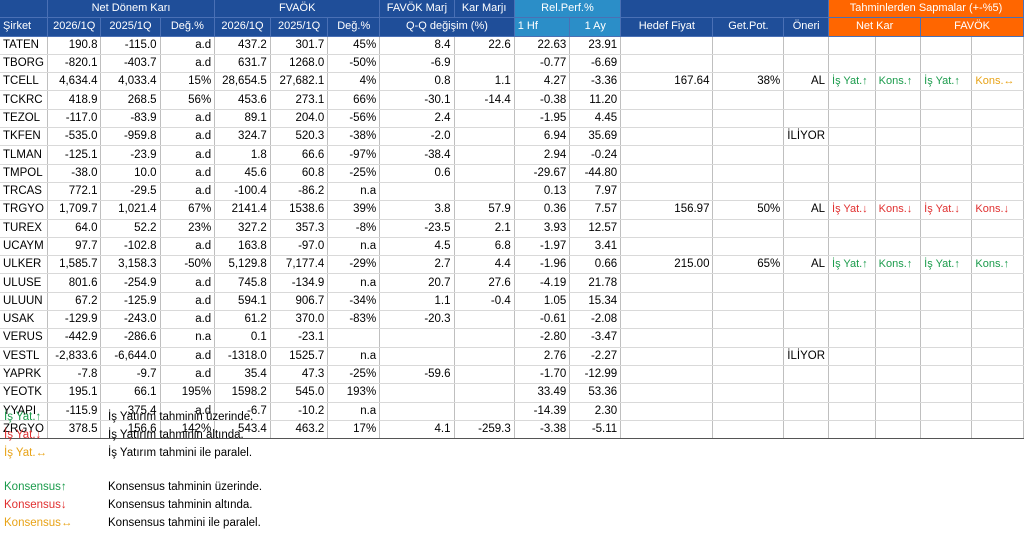 The image size is (1024, 535). What do you see at coordinates (176, 435) in the screenshot?
I see `legend-description: İş Yatırım tahminin altında.` at bounding box center [176, 435].